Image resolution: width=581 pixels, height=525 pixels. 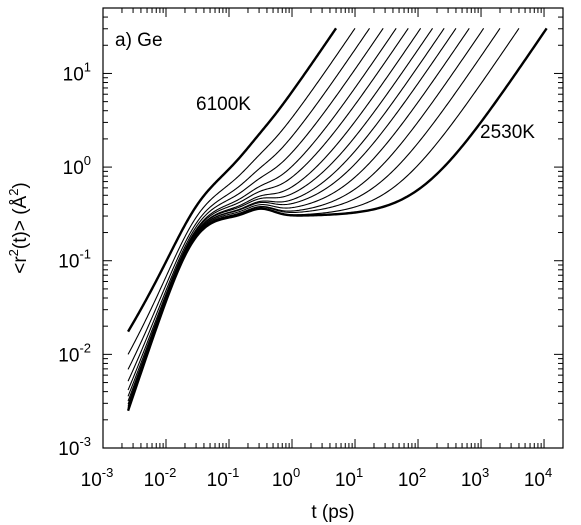 What do you see at coordinates (349, 478) in the screenshot?
I see `x-tick-label: 10¹` at bounding box center [349, 478].